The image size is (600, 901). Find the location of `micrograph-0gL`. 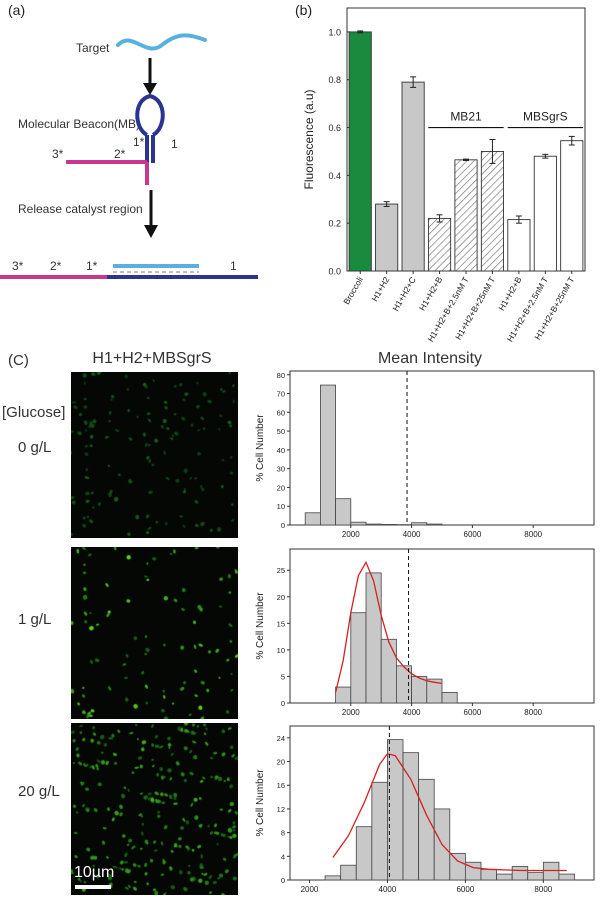

micrograph-0gL is located at coordinates (154, 455).